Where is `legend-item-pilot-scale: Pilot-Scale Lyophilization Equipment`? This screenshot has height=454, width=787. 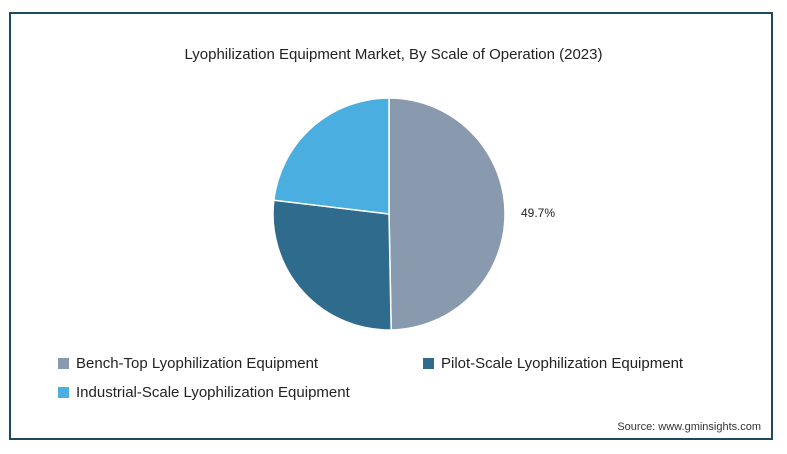
legend-item-pilot-scale: Pilot-Scale Lyophilization Equipment is located at coordinates (553, 363).